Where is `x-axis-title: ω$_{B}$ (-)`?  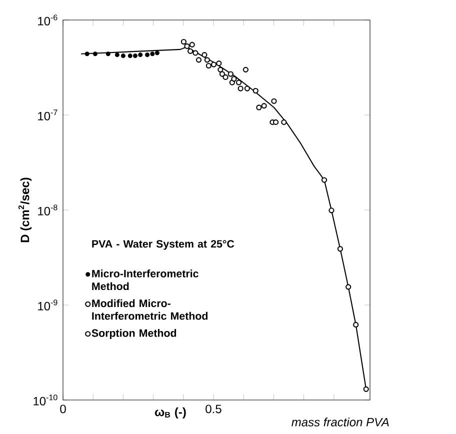 x-axis-title: ω$_{B}$ (-) is located at coordinates (170, 413).